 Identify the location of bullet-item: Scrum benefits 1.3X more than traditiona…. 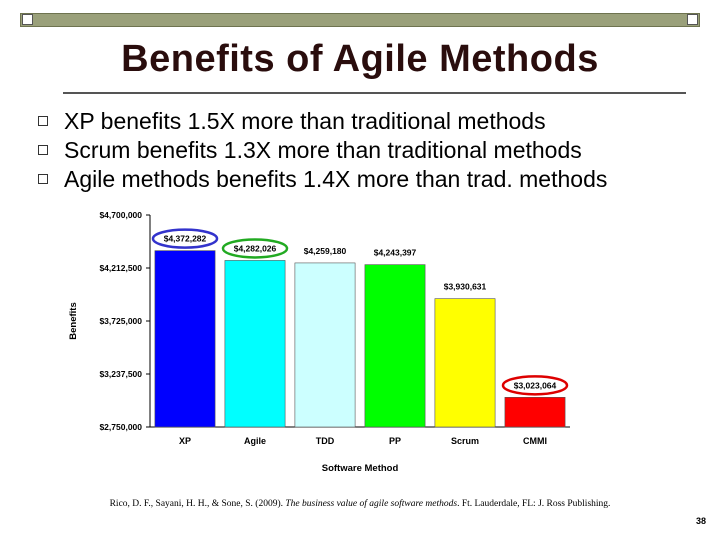
(322, 150).